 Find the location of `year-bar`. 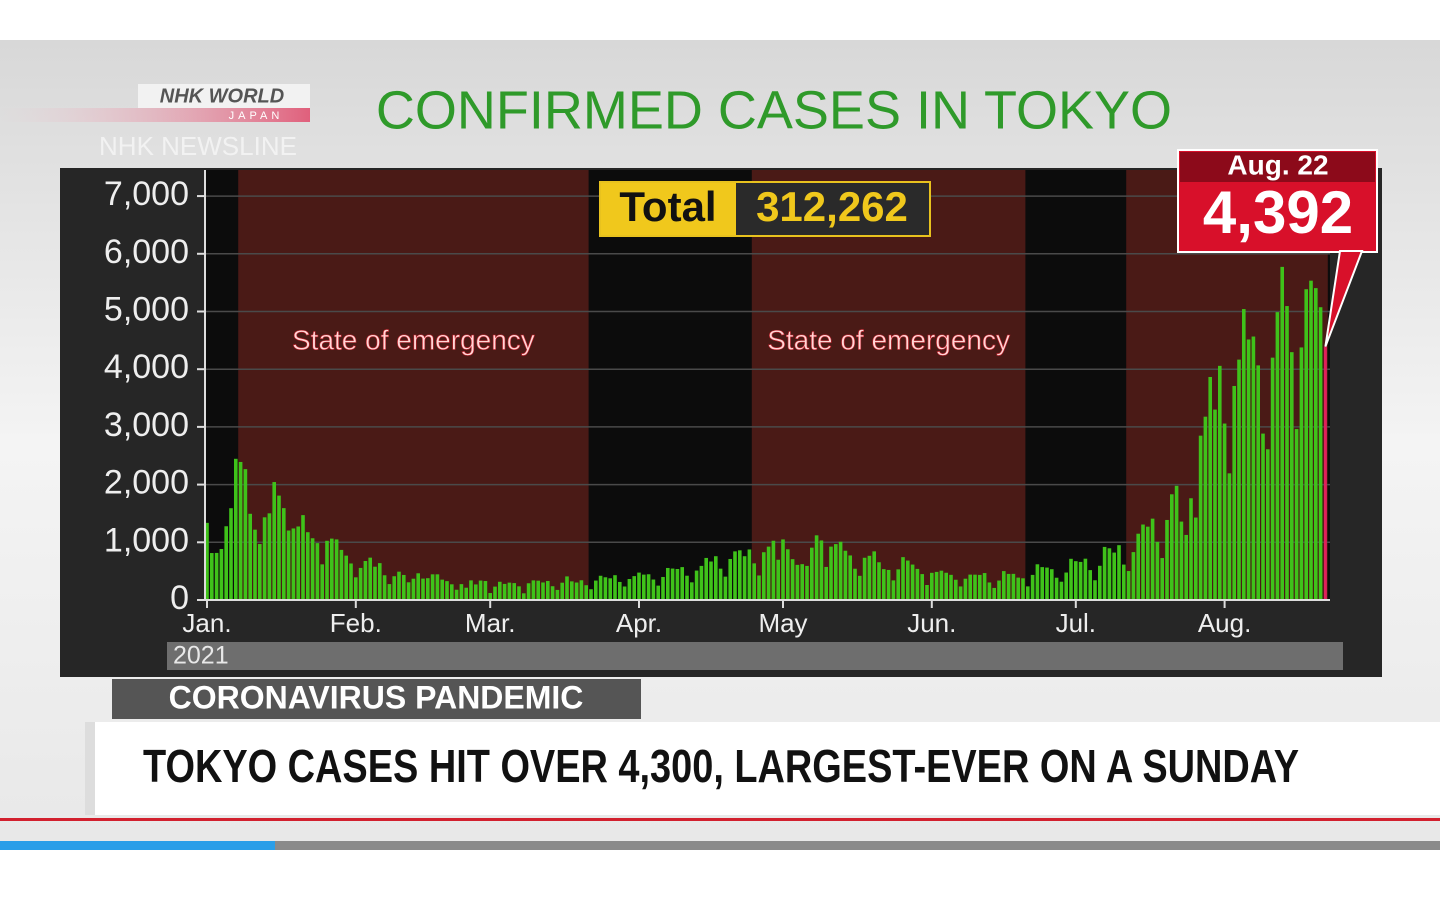

year-bar is located at coordinates (755, 656).